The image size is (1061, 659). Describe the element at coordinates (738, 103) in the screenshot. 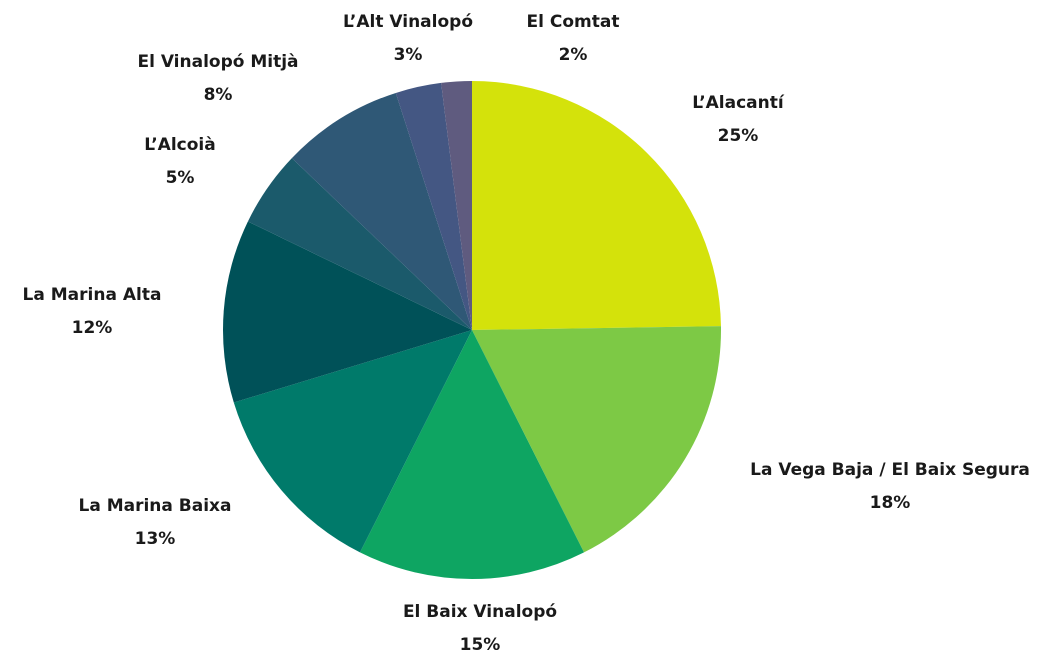

I see `slice-label: L’Alacantí` at that location.